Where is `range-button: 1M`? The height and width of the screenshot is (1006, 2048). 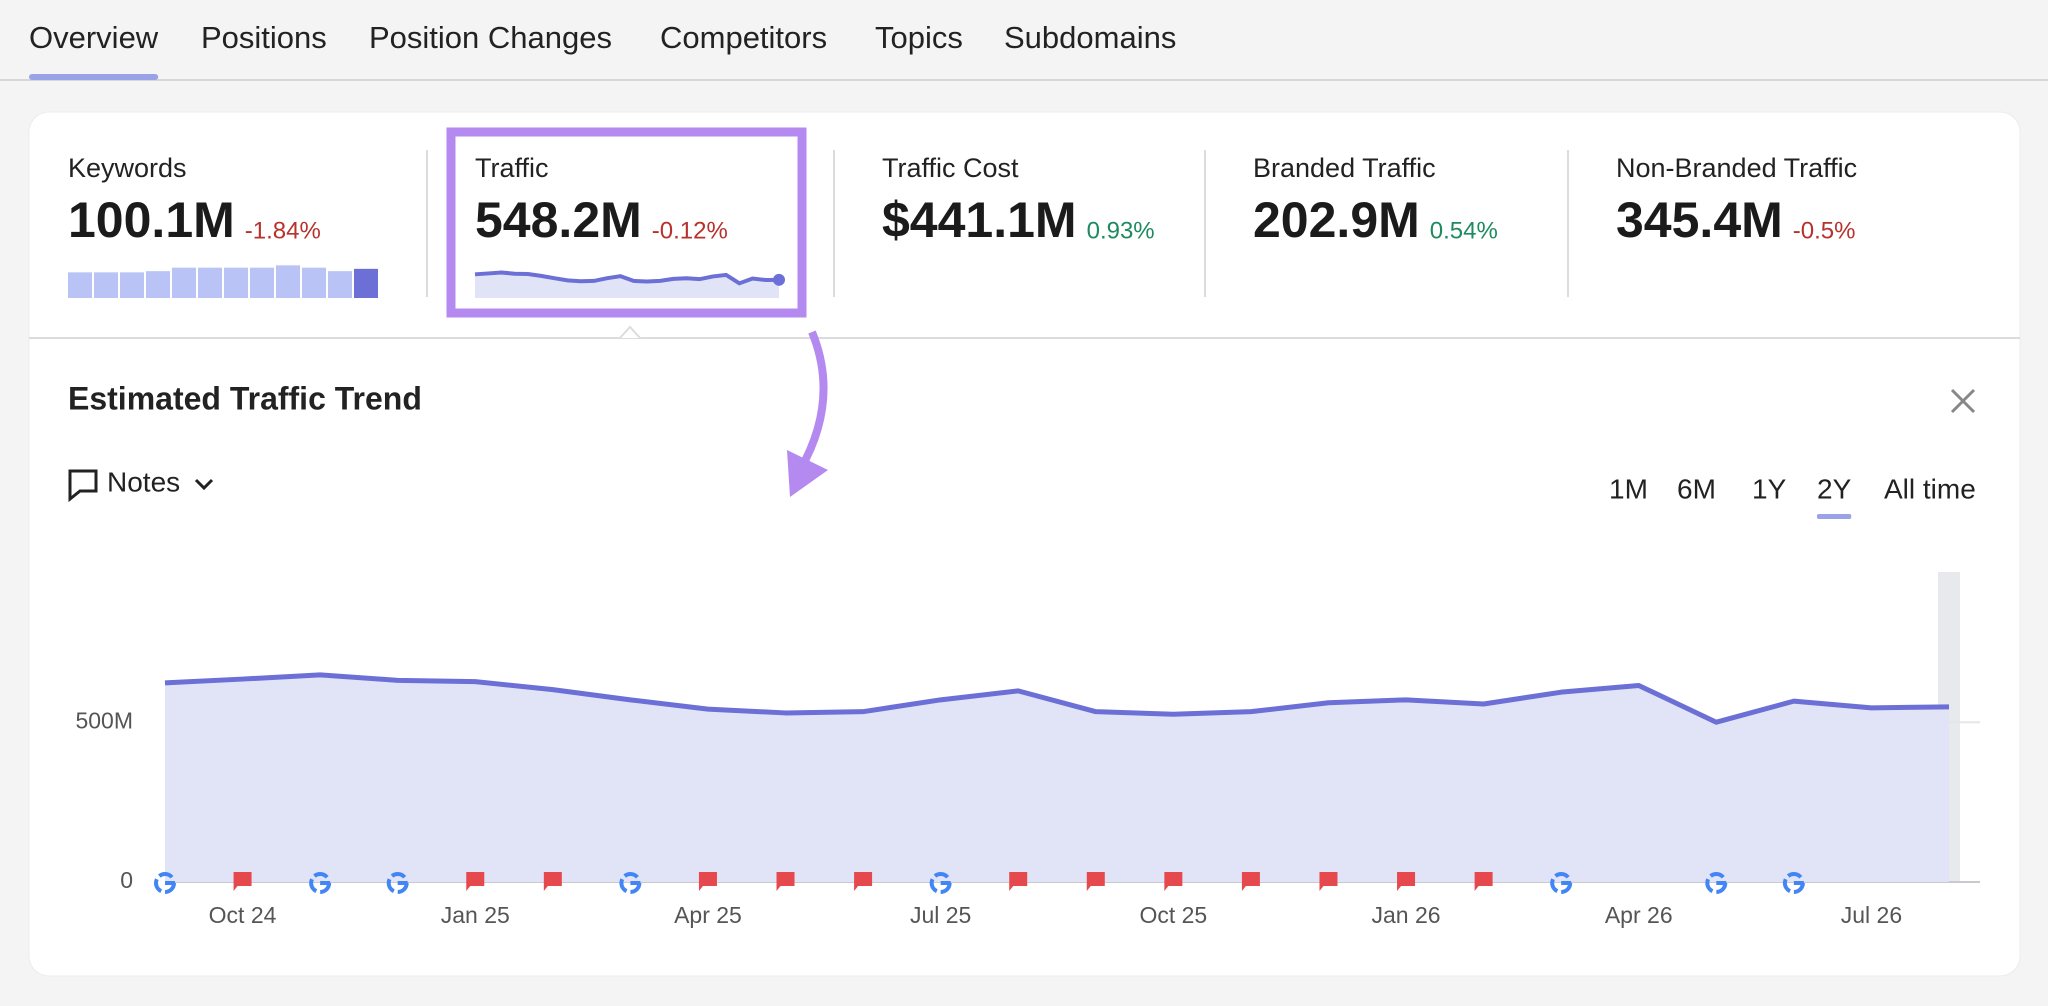
range-button: 1M is located at coordinates (1628, 488).